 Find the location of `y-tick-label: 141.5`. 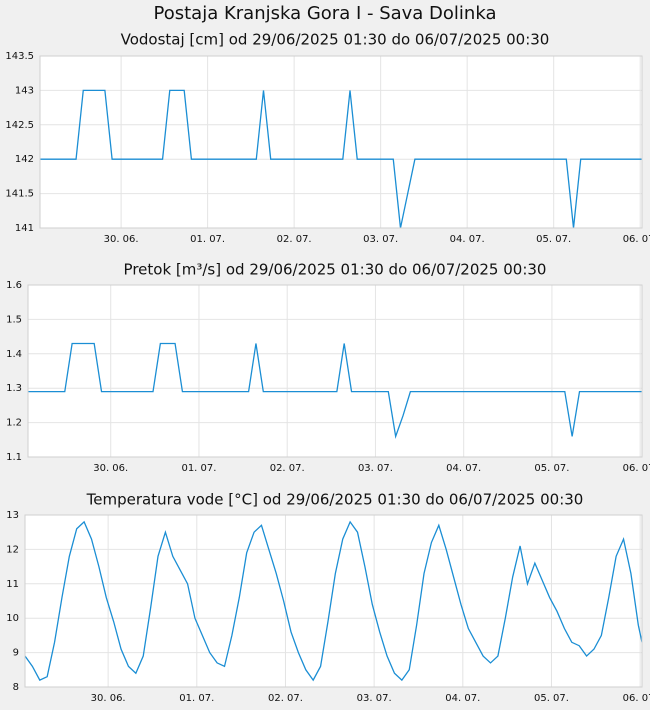

y-tick-label: 141.5 is located at coordinates (19, 194).